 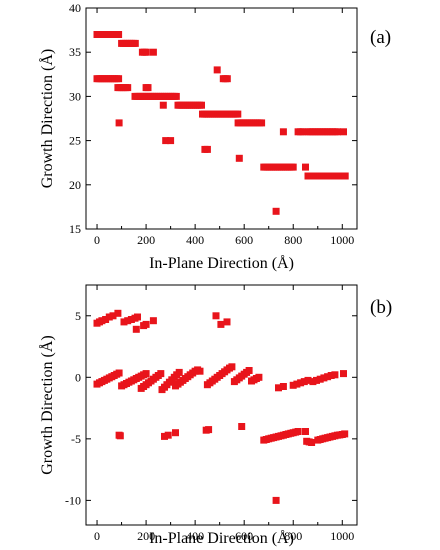 I want to click on panel-a-x-tick-label: 0, so click(x=97, y=240).